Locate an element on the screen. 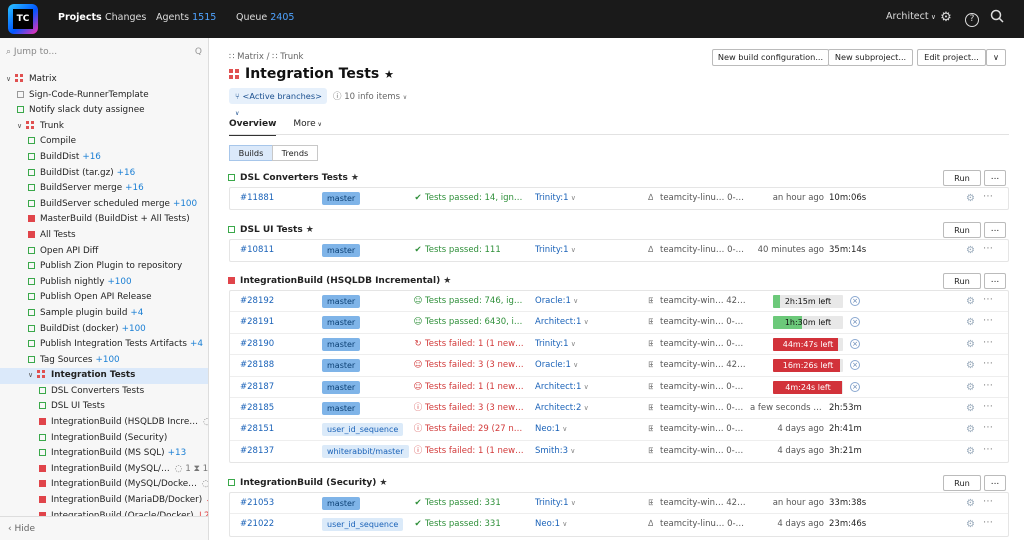 The image size is (1024, 540). sidebar-item: Notify slack duty assignee is located at coordinates (104, 111).